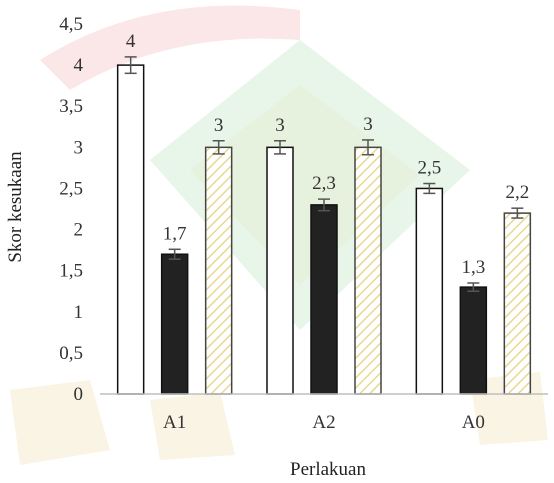 This screenshot has width=554, height=483. Describe the element at coordinates (473, 267) in the screenshot. I see `data-label: 1,3` at that location.